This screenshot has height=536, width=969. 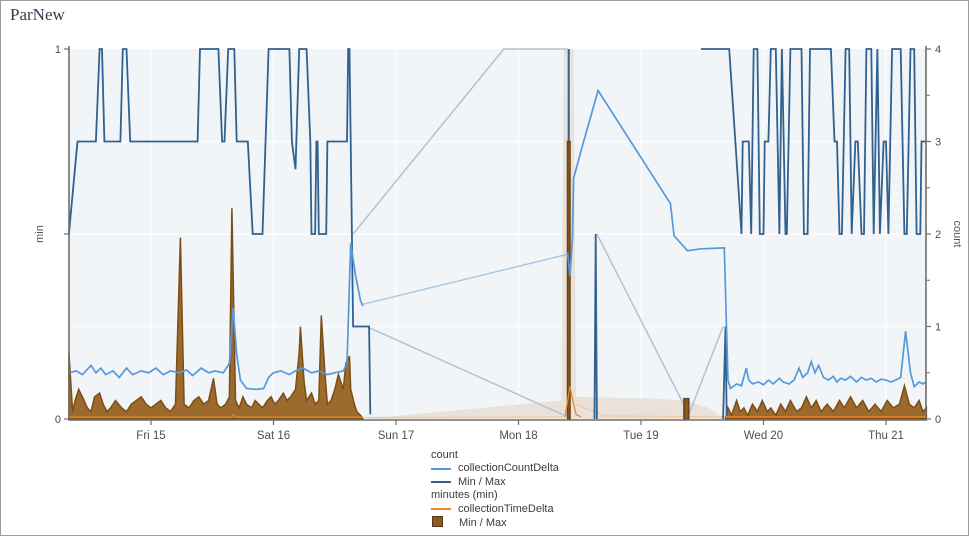 I want to click on legend-item-label: collectionCountDelta, so click(x=508, y=468).